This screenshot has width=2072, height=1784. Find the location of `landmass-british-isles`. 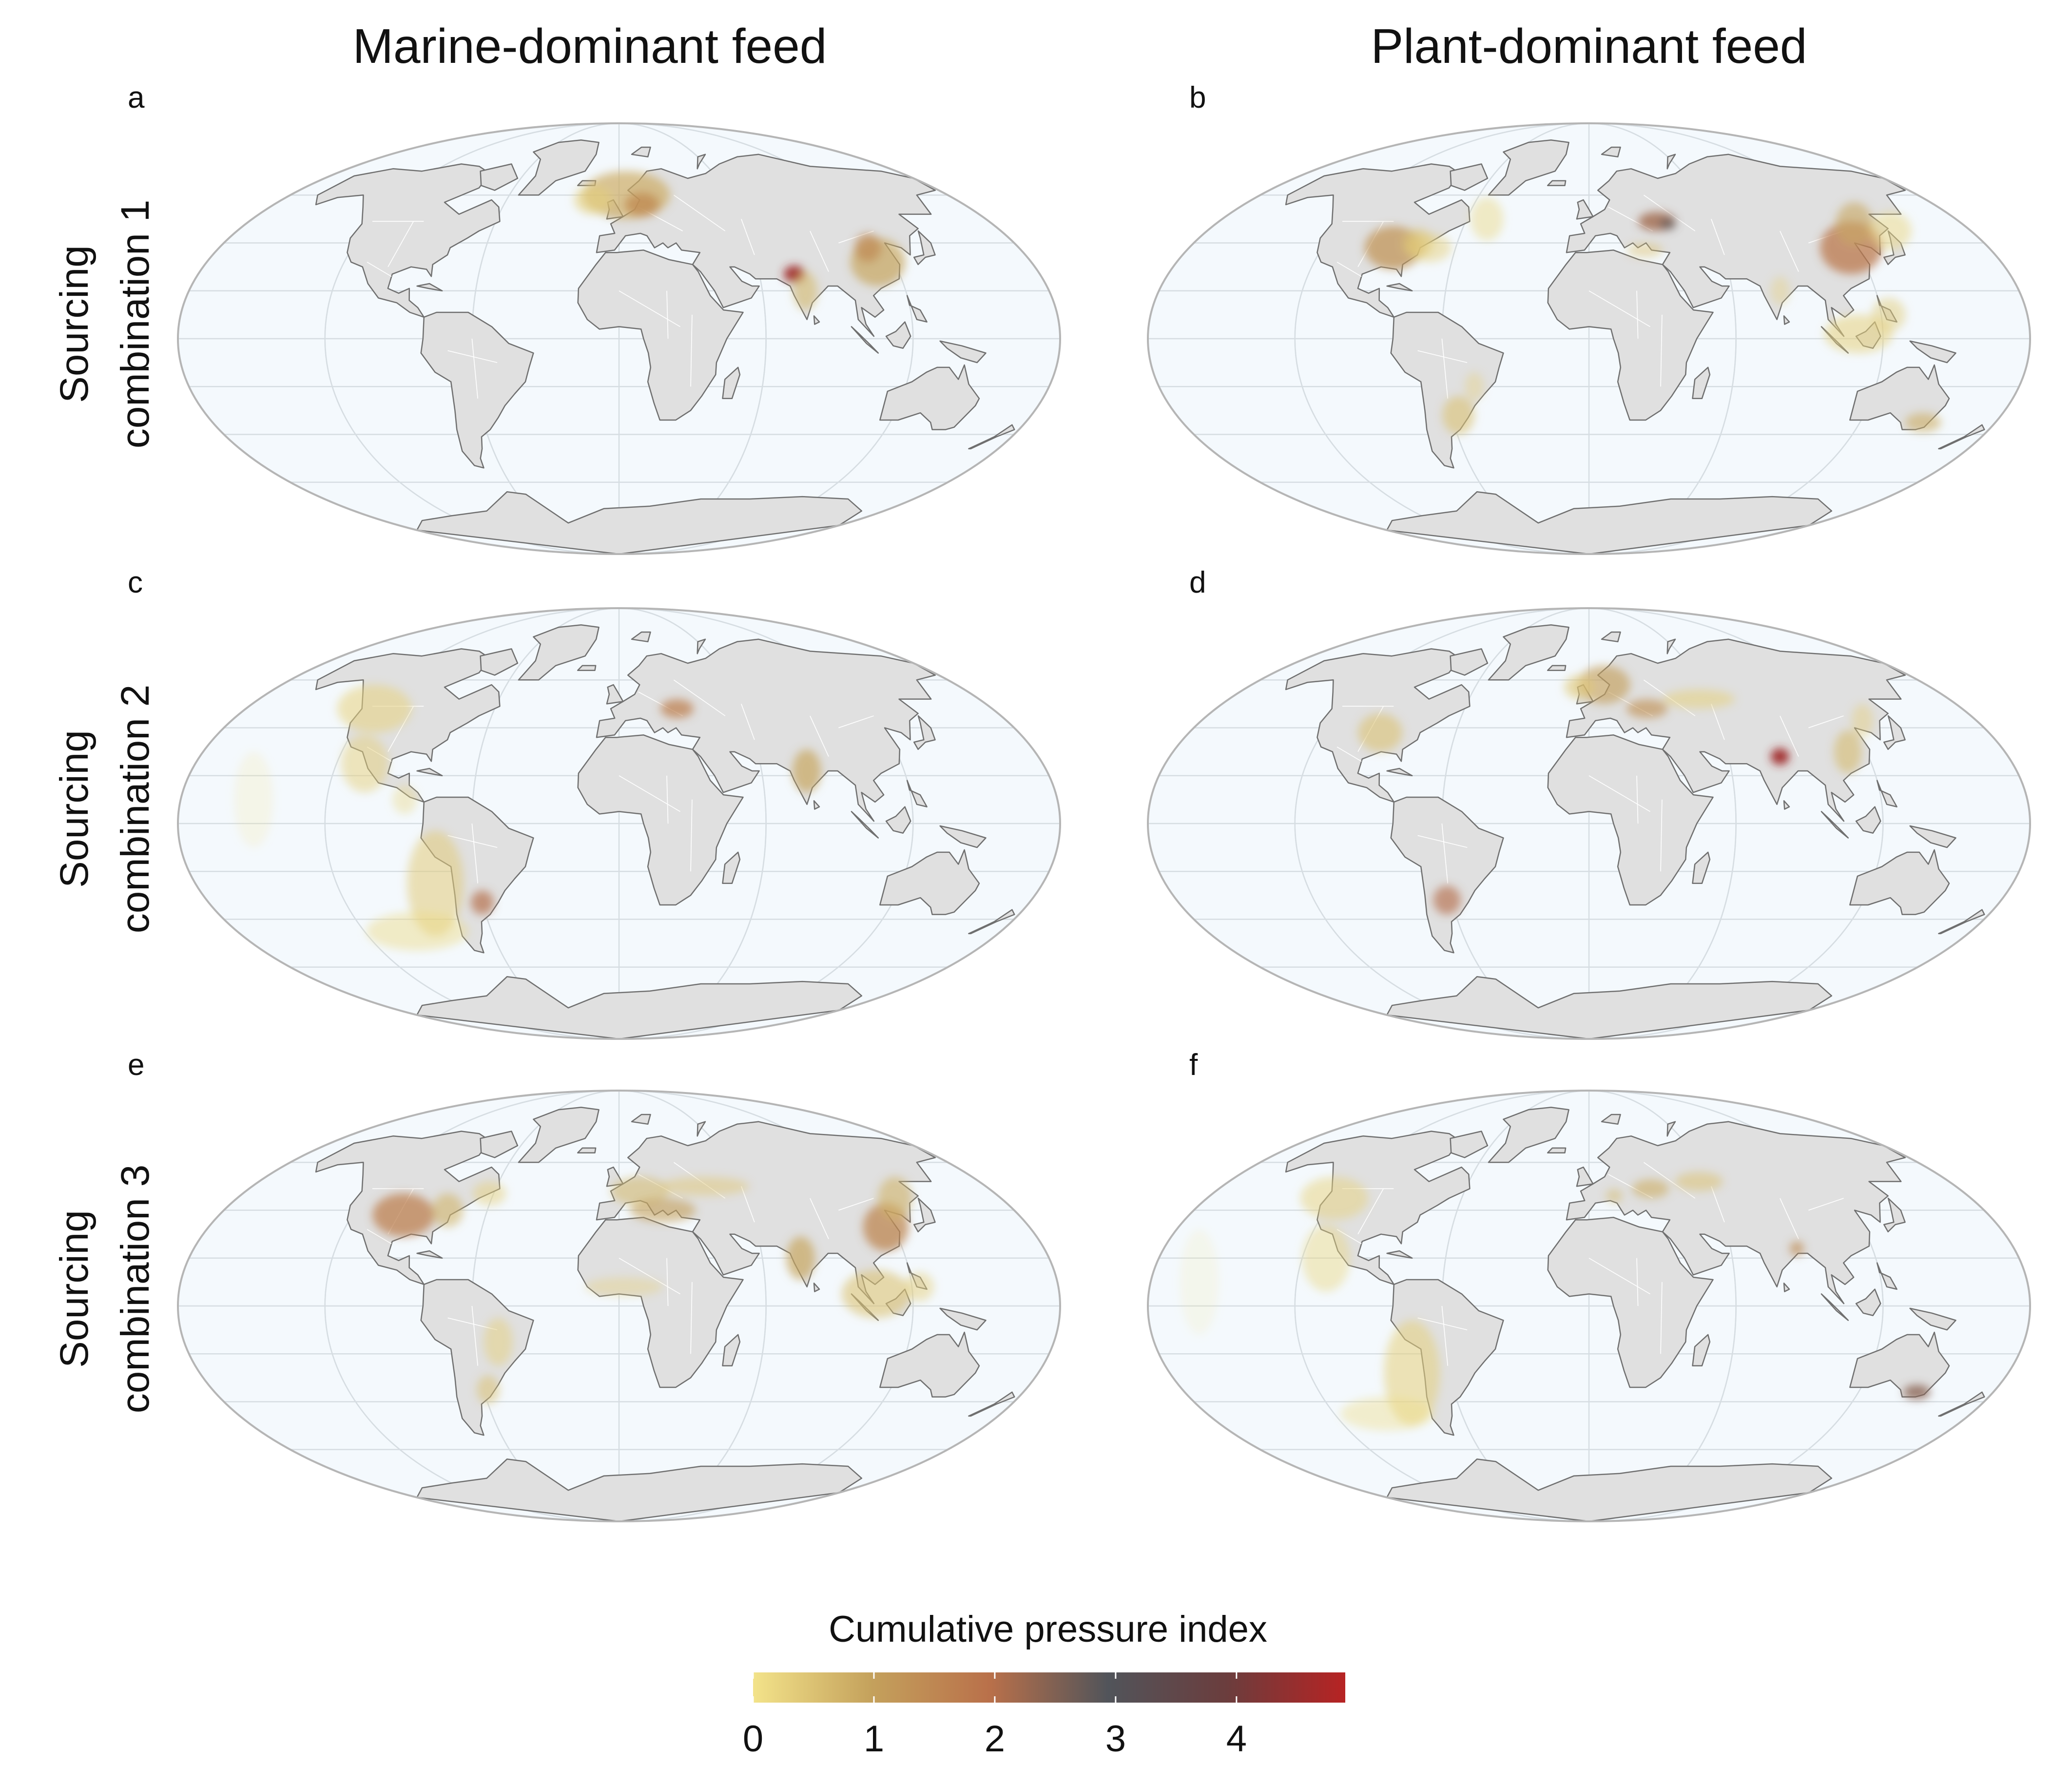

landmass-british-isles is located at coordinates (1585, 1176).